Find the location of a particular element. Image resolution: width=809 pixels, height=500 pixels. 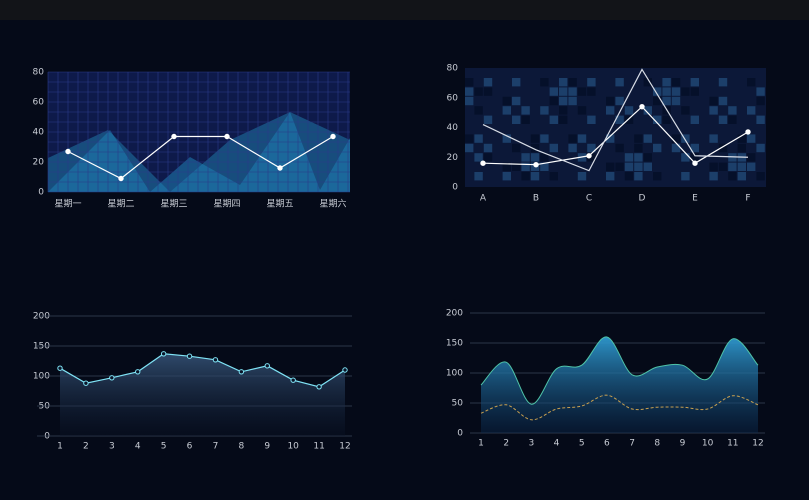

x-tick-label: E is located at coordinates (695, 199).